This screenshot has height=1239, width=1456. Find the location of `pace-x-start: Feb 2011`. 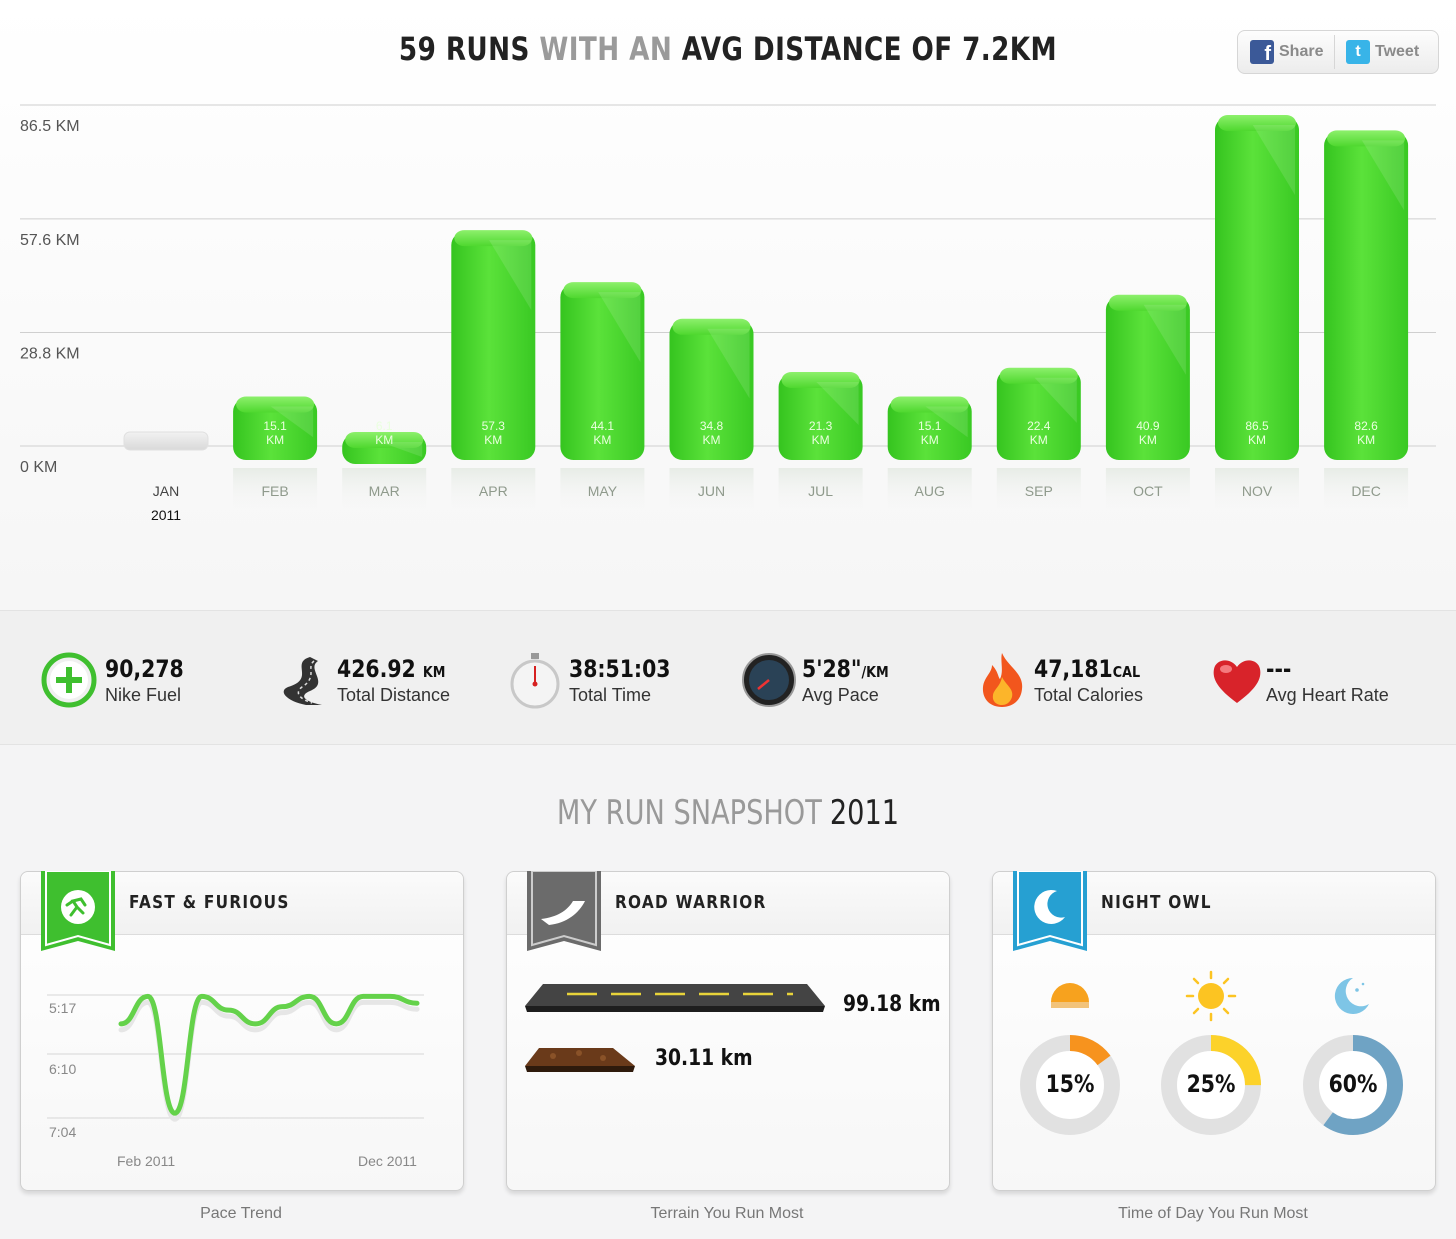

pace-x-start: Feb 2011 is located at coordinates (146, 1161).